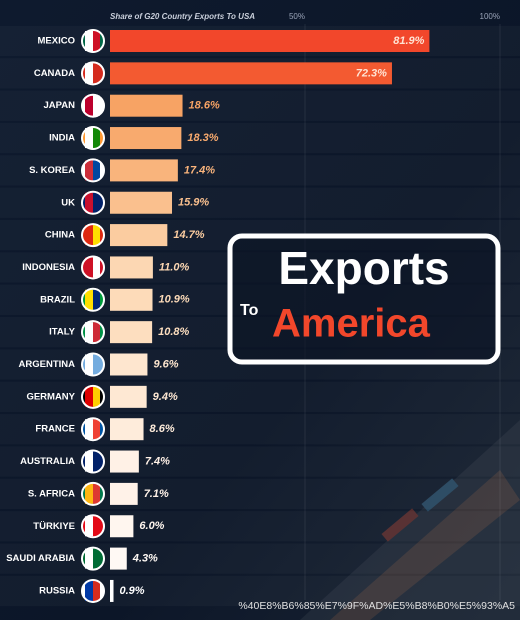 The image size is (520, 620). Describe the element at coordinates (52, 170) in the screenshot. I see `y-tick-label: S. KOREA` at that location.